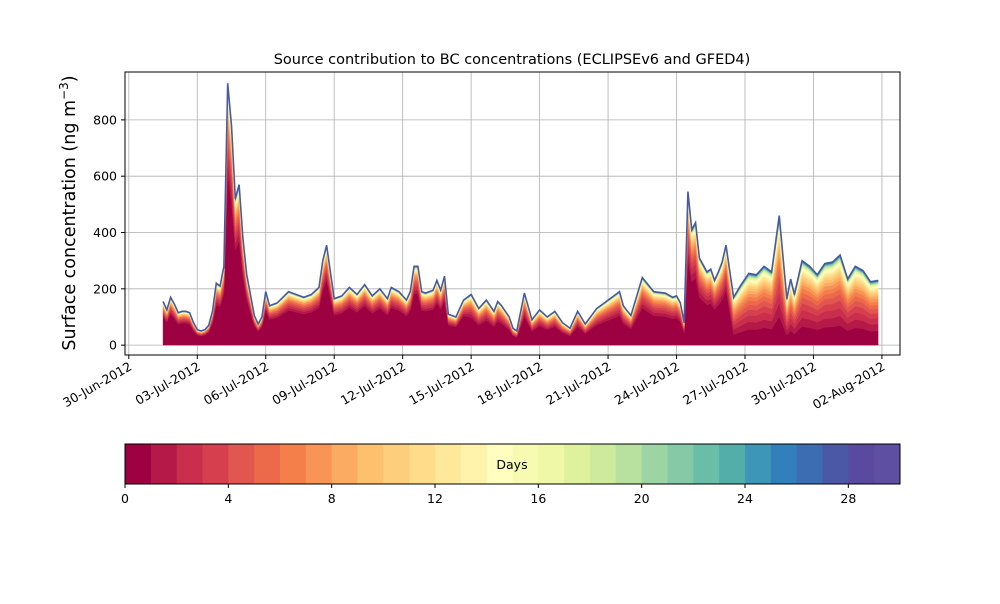  I want to click on colorbar-frame, so click(512, 464).